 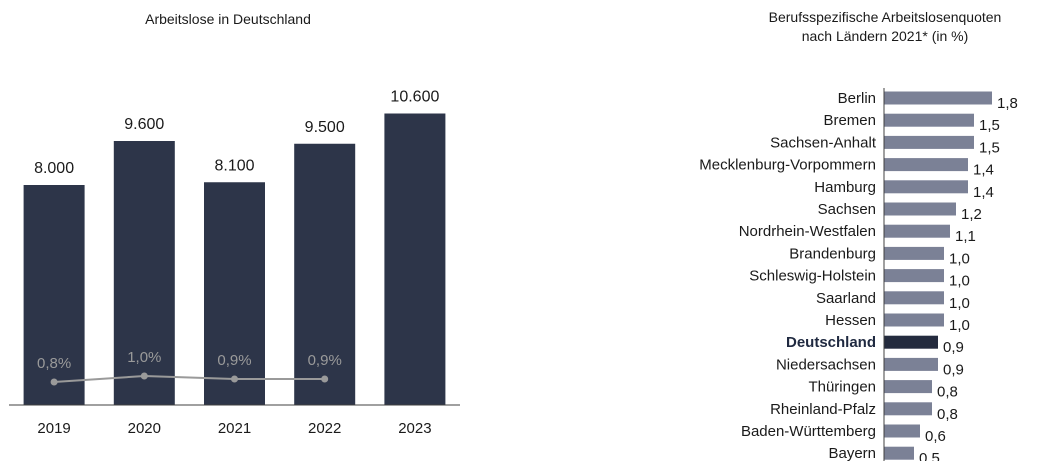 I want to click on hbar-Hessen, so click(x=914, y=320).